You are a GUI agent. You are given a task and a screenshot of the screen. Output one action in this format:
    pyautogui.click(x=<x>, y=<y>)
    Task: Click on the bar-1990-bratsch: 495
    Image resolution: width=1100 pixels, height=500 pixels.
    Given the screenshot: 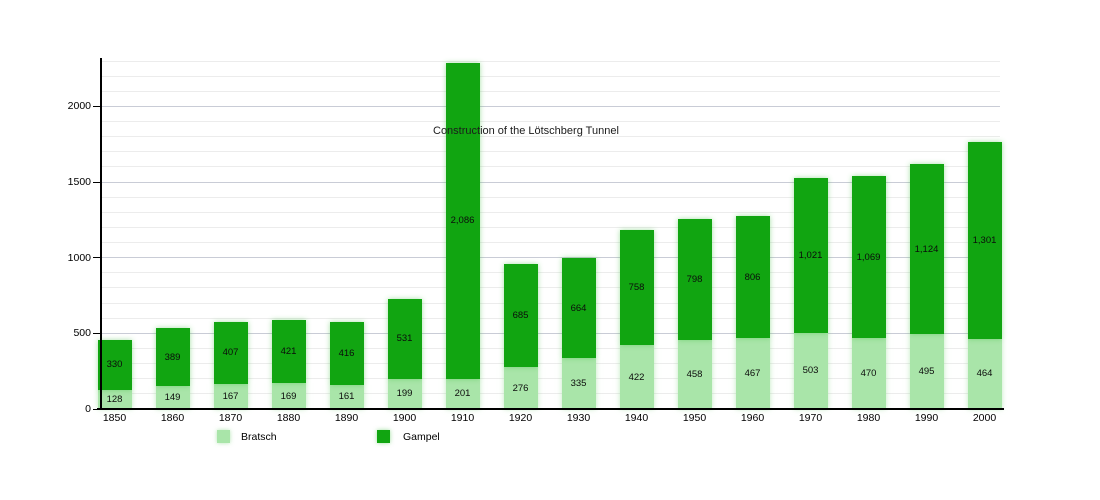 What is the action you would take?
    pyautogui.click(x=926, y=371)
    